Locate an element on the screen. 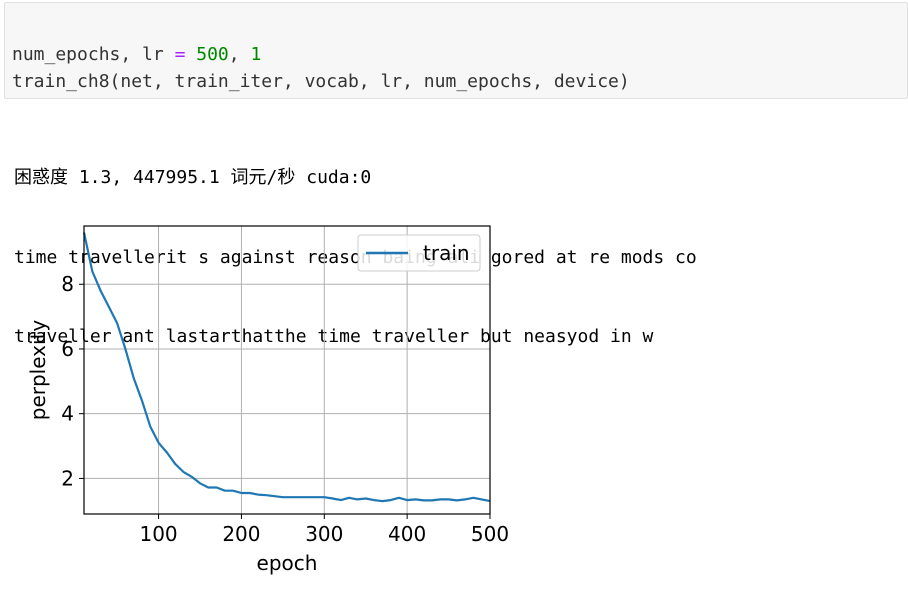 The height and width of the screenshot is (595, 908). output-line-perplexity: 困惑度 1.3, 447995.1 词元/秒 cuda:0 is located at coordinates (193, 177).